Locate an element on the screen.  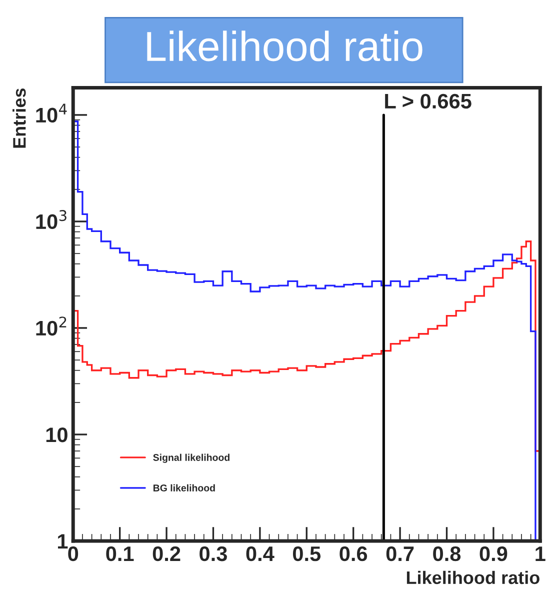
x-tick-label: 0.8 is located at coordinates (447, 554).